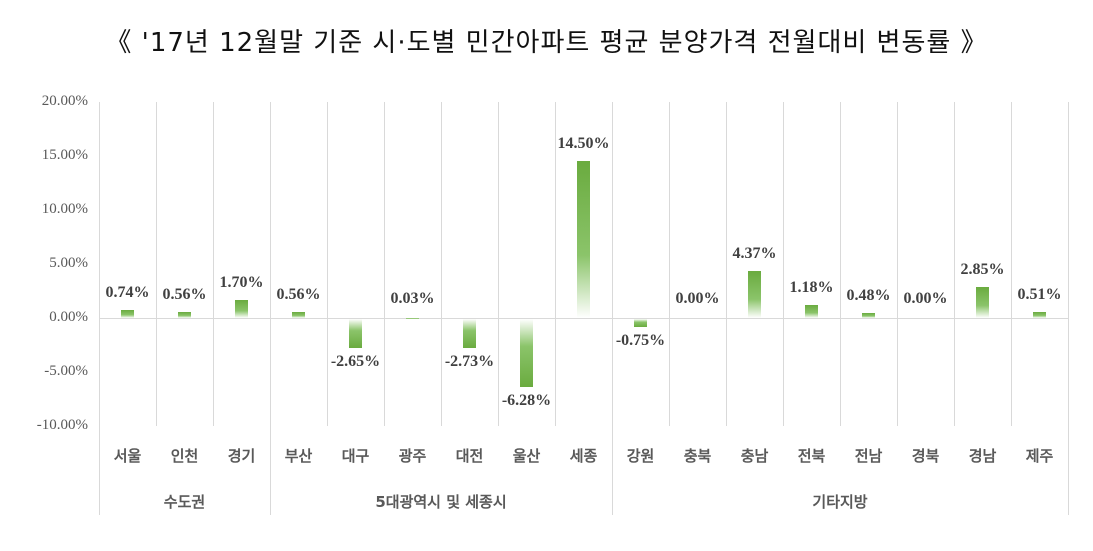 The image size is (1093, 551). Describe the element at coordinates (640, 341) in the screenshot. I see `data-label: -0.75%` at that location.